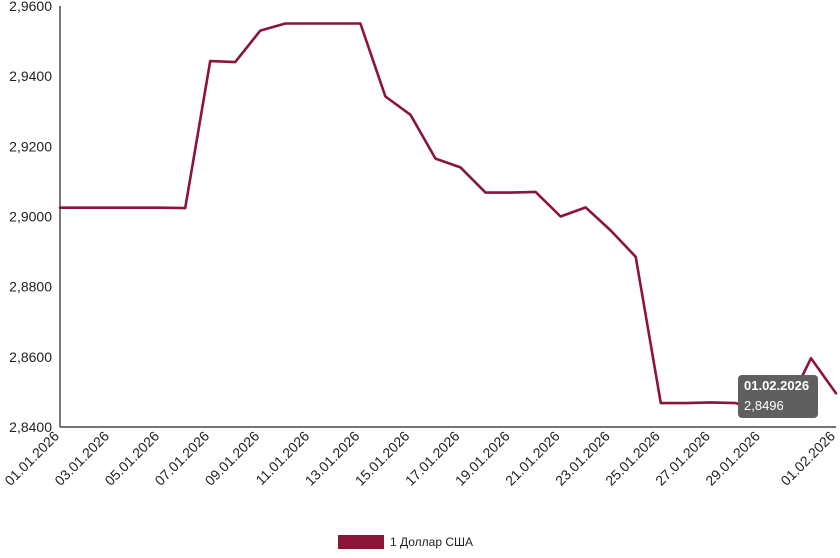  What do you see at coordinates (764, 405) in the screenshot?
I see `tooltip-value: 2,8496` at bounding box center [764, 405].